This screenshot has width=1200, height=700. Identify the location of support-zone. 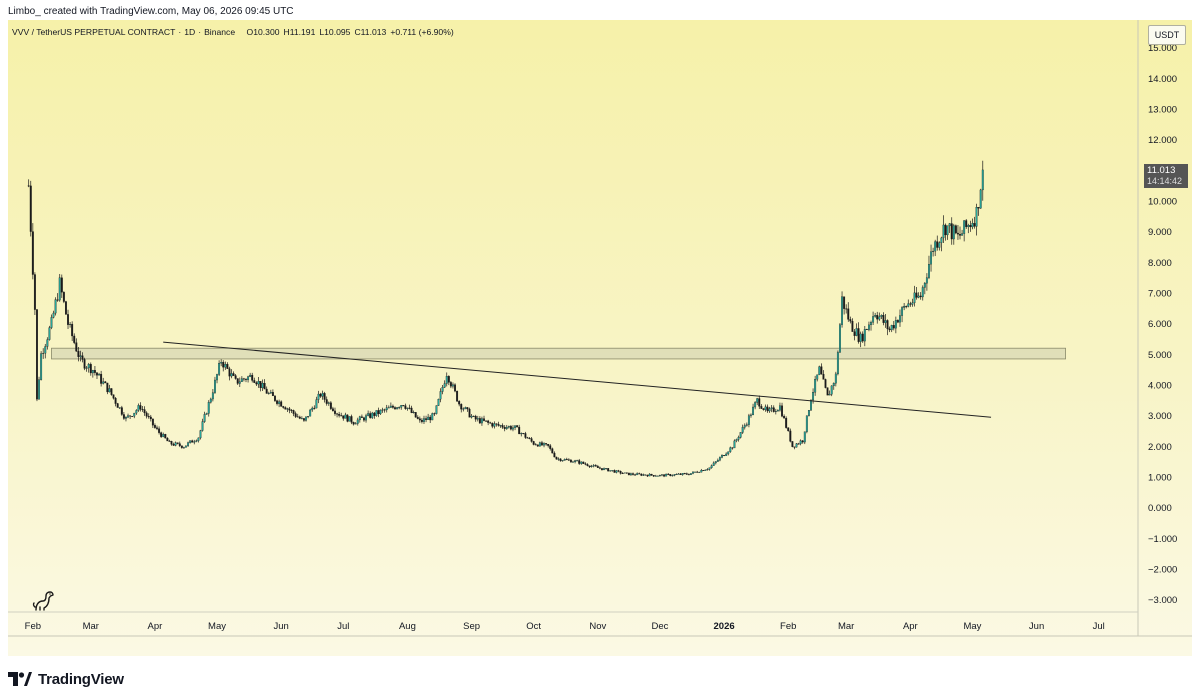
(558, 353).